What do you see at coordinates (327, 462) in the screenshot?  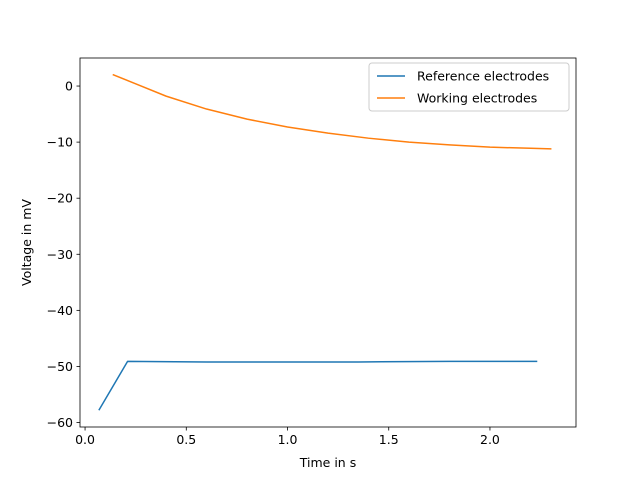 I see `x-axis-label: Time in s` at bounding box center [327, 462].